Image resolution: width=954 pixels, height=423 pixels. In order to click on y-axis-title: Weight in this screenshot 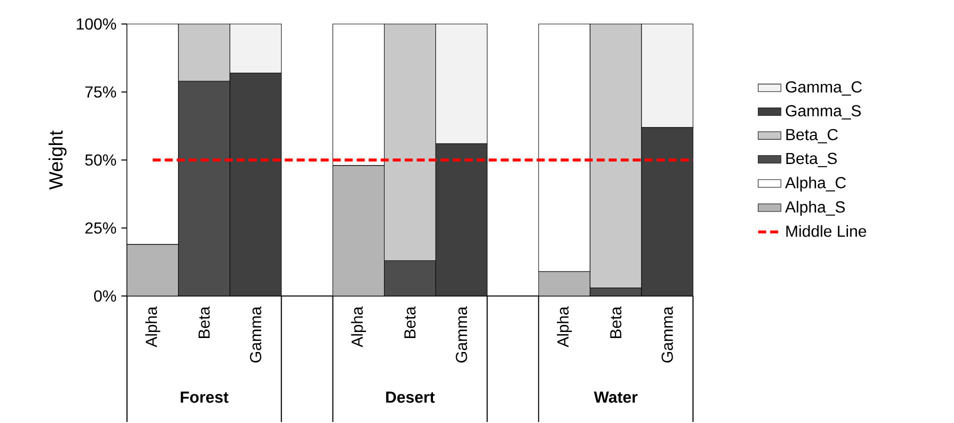, I will do `click(57, 160)`.